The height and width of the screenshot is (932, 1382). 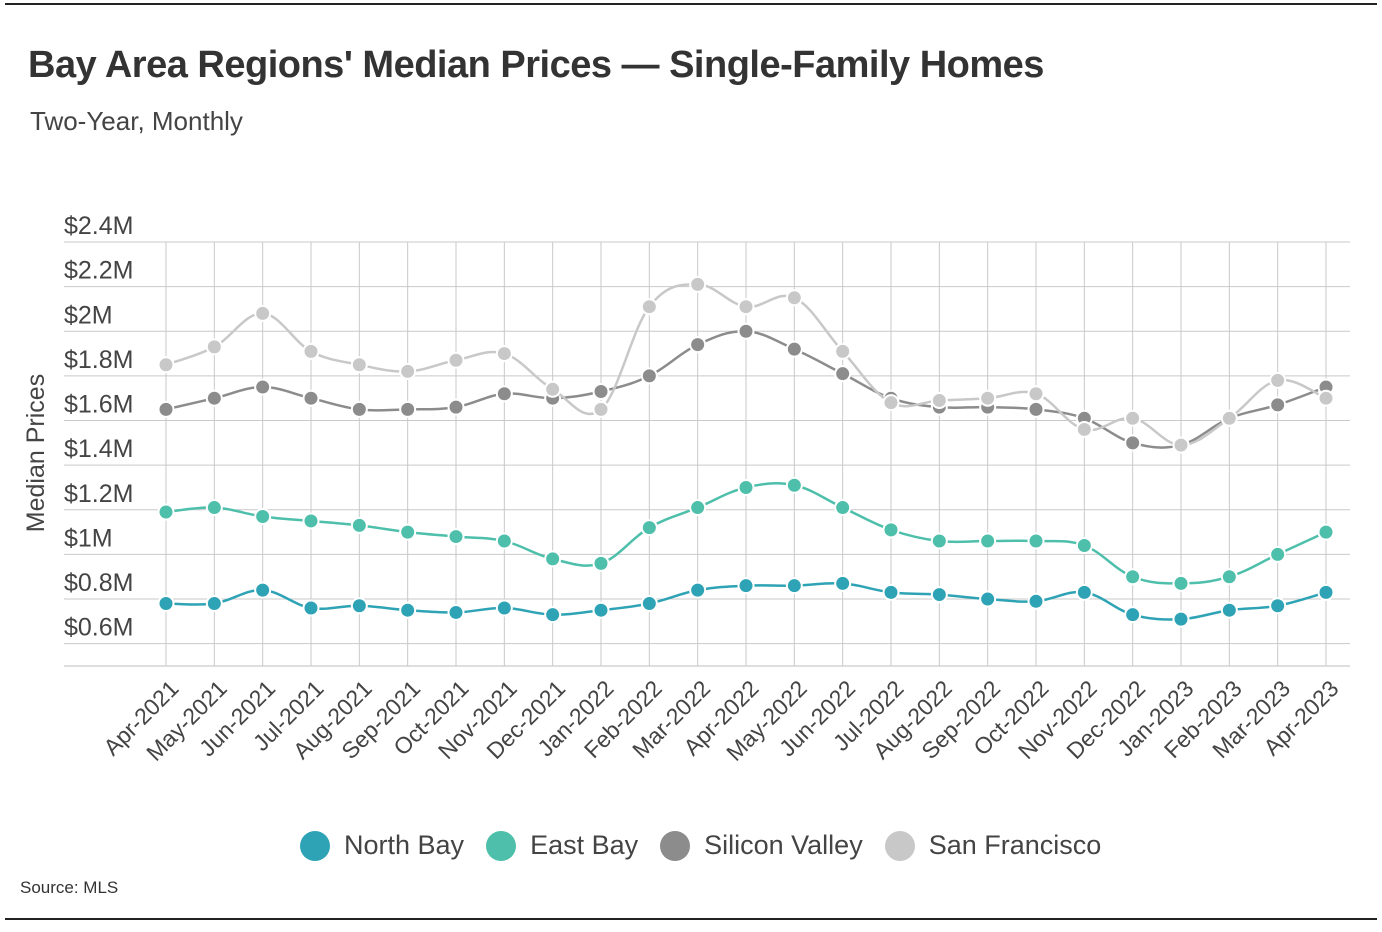 What do you see at coordinates (36, 453) in the screenshot?
I see `y-axis-title: Median Prices` at bounding box center [36, 453].